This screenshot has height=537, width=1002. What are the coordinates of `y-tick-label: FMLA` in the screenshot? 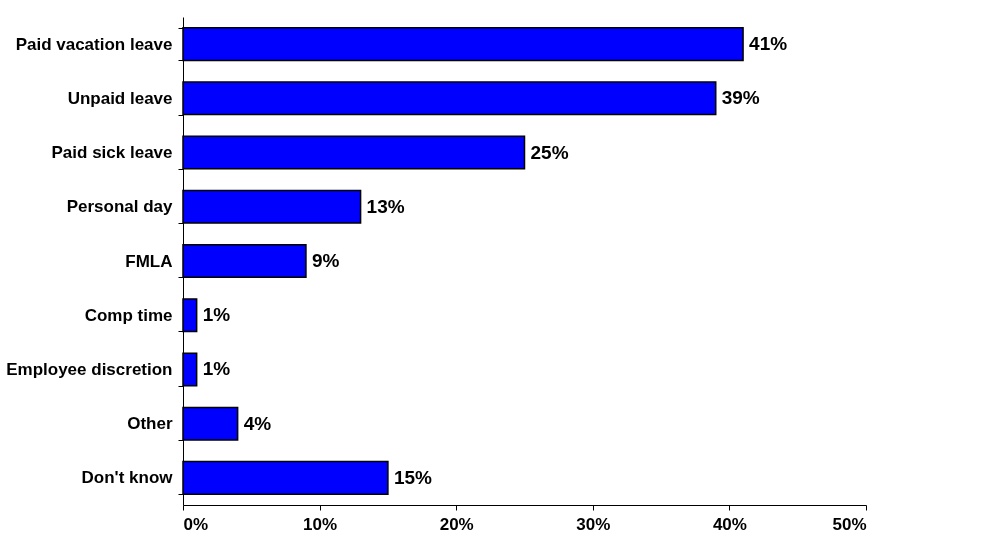 It's located at (149, 261).